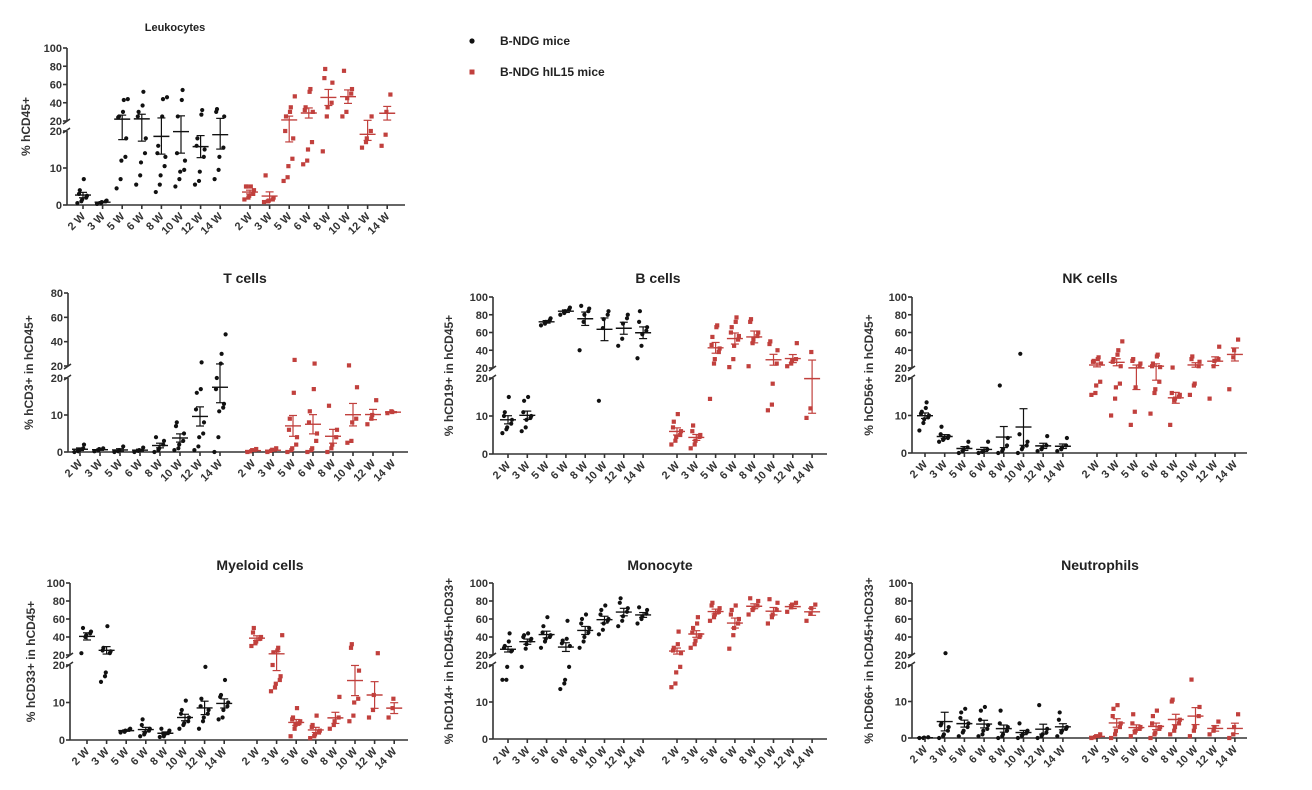 The image size is (1312, 790). Describe the element at coordinates (1091, 754) in the screenshot. I see `x-tick-label: 2 W` at that location.